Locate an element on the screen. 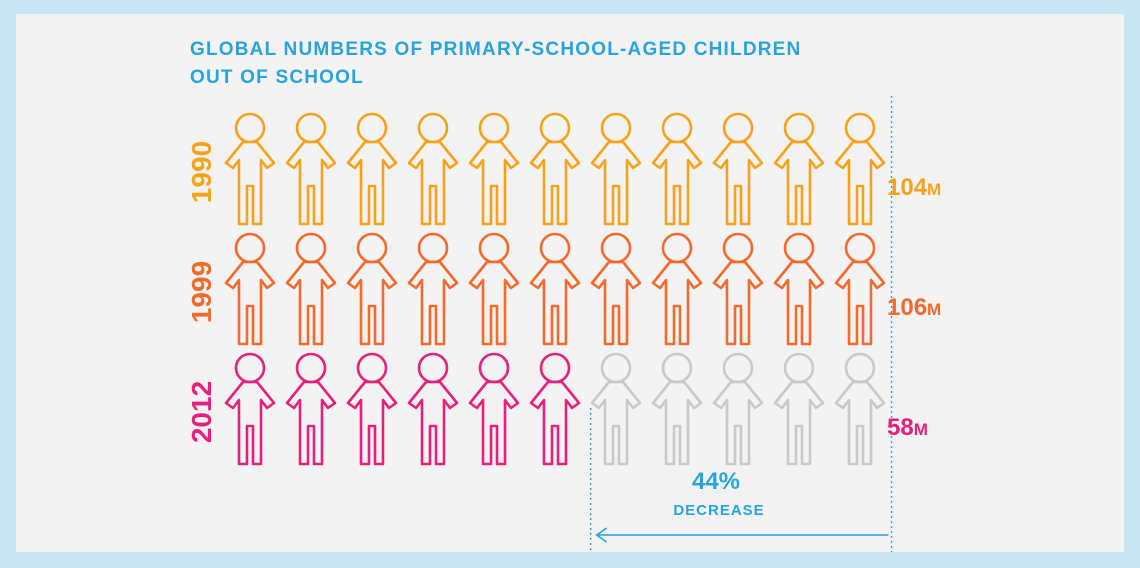 This screenshot has height=568, width=1140. year-label-1990: 1990 is located at coordinates (201, 172).